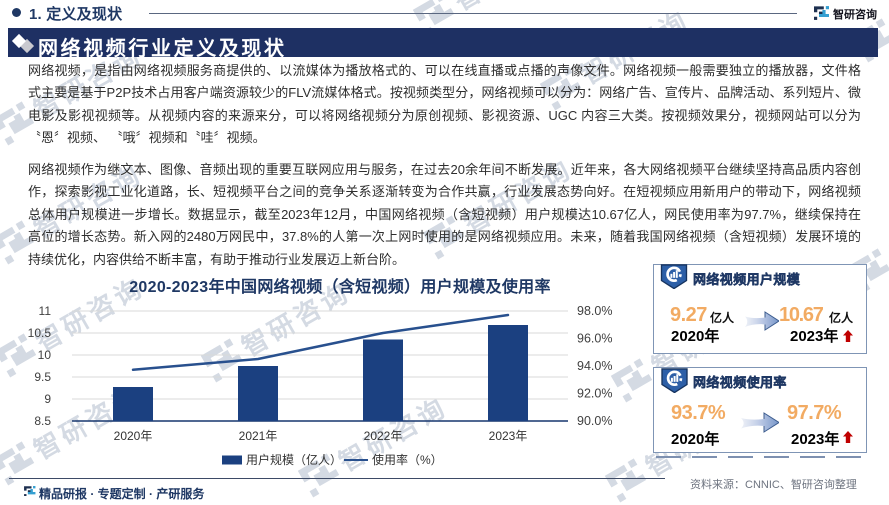 Image resolution: width=889 pixels, height=505 pixels. What do you see at coordinates (508, 436) in the screenshot?
I see `svg-text: 2023年` at bounding box center [508, 436].